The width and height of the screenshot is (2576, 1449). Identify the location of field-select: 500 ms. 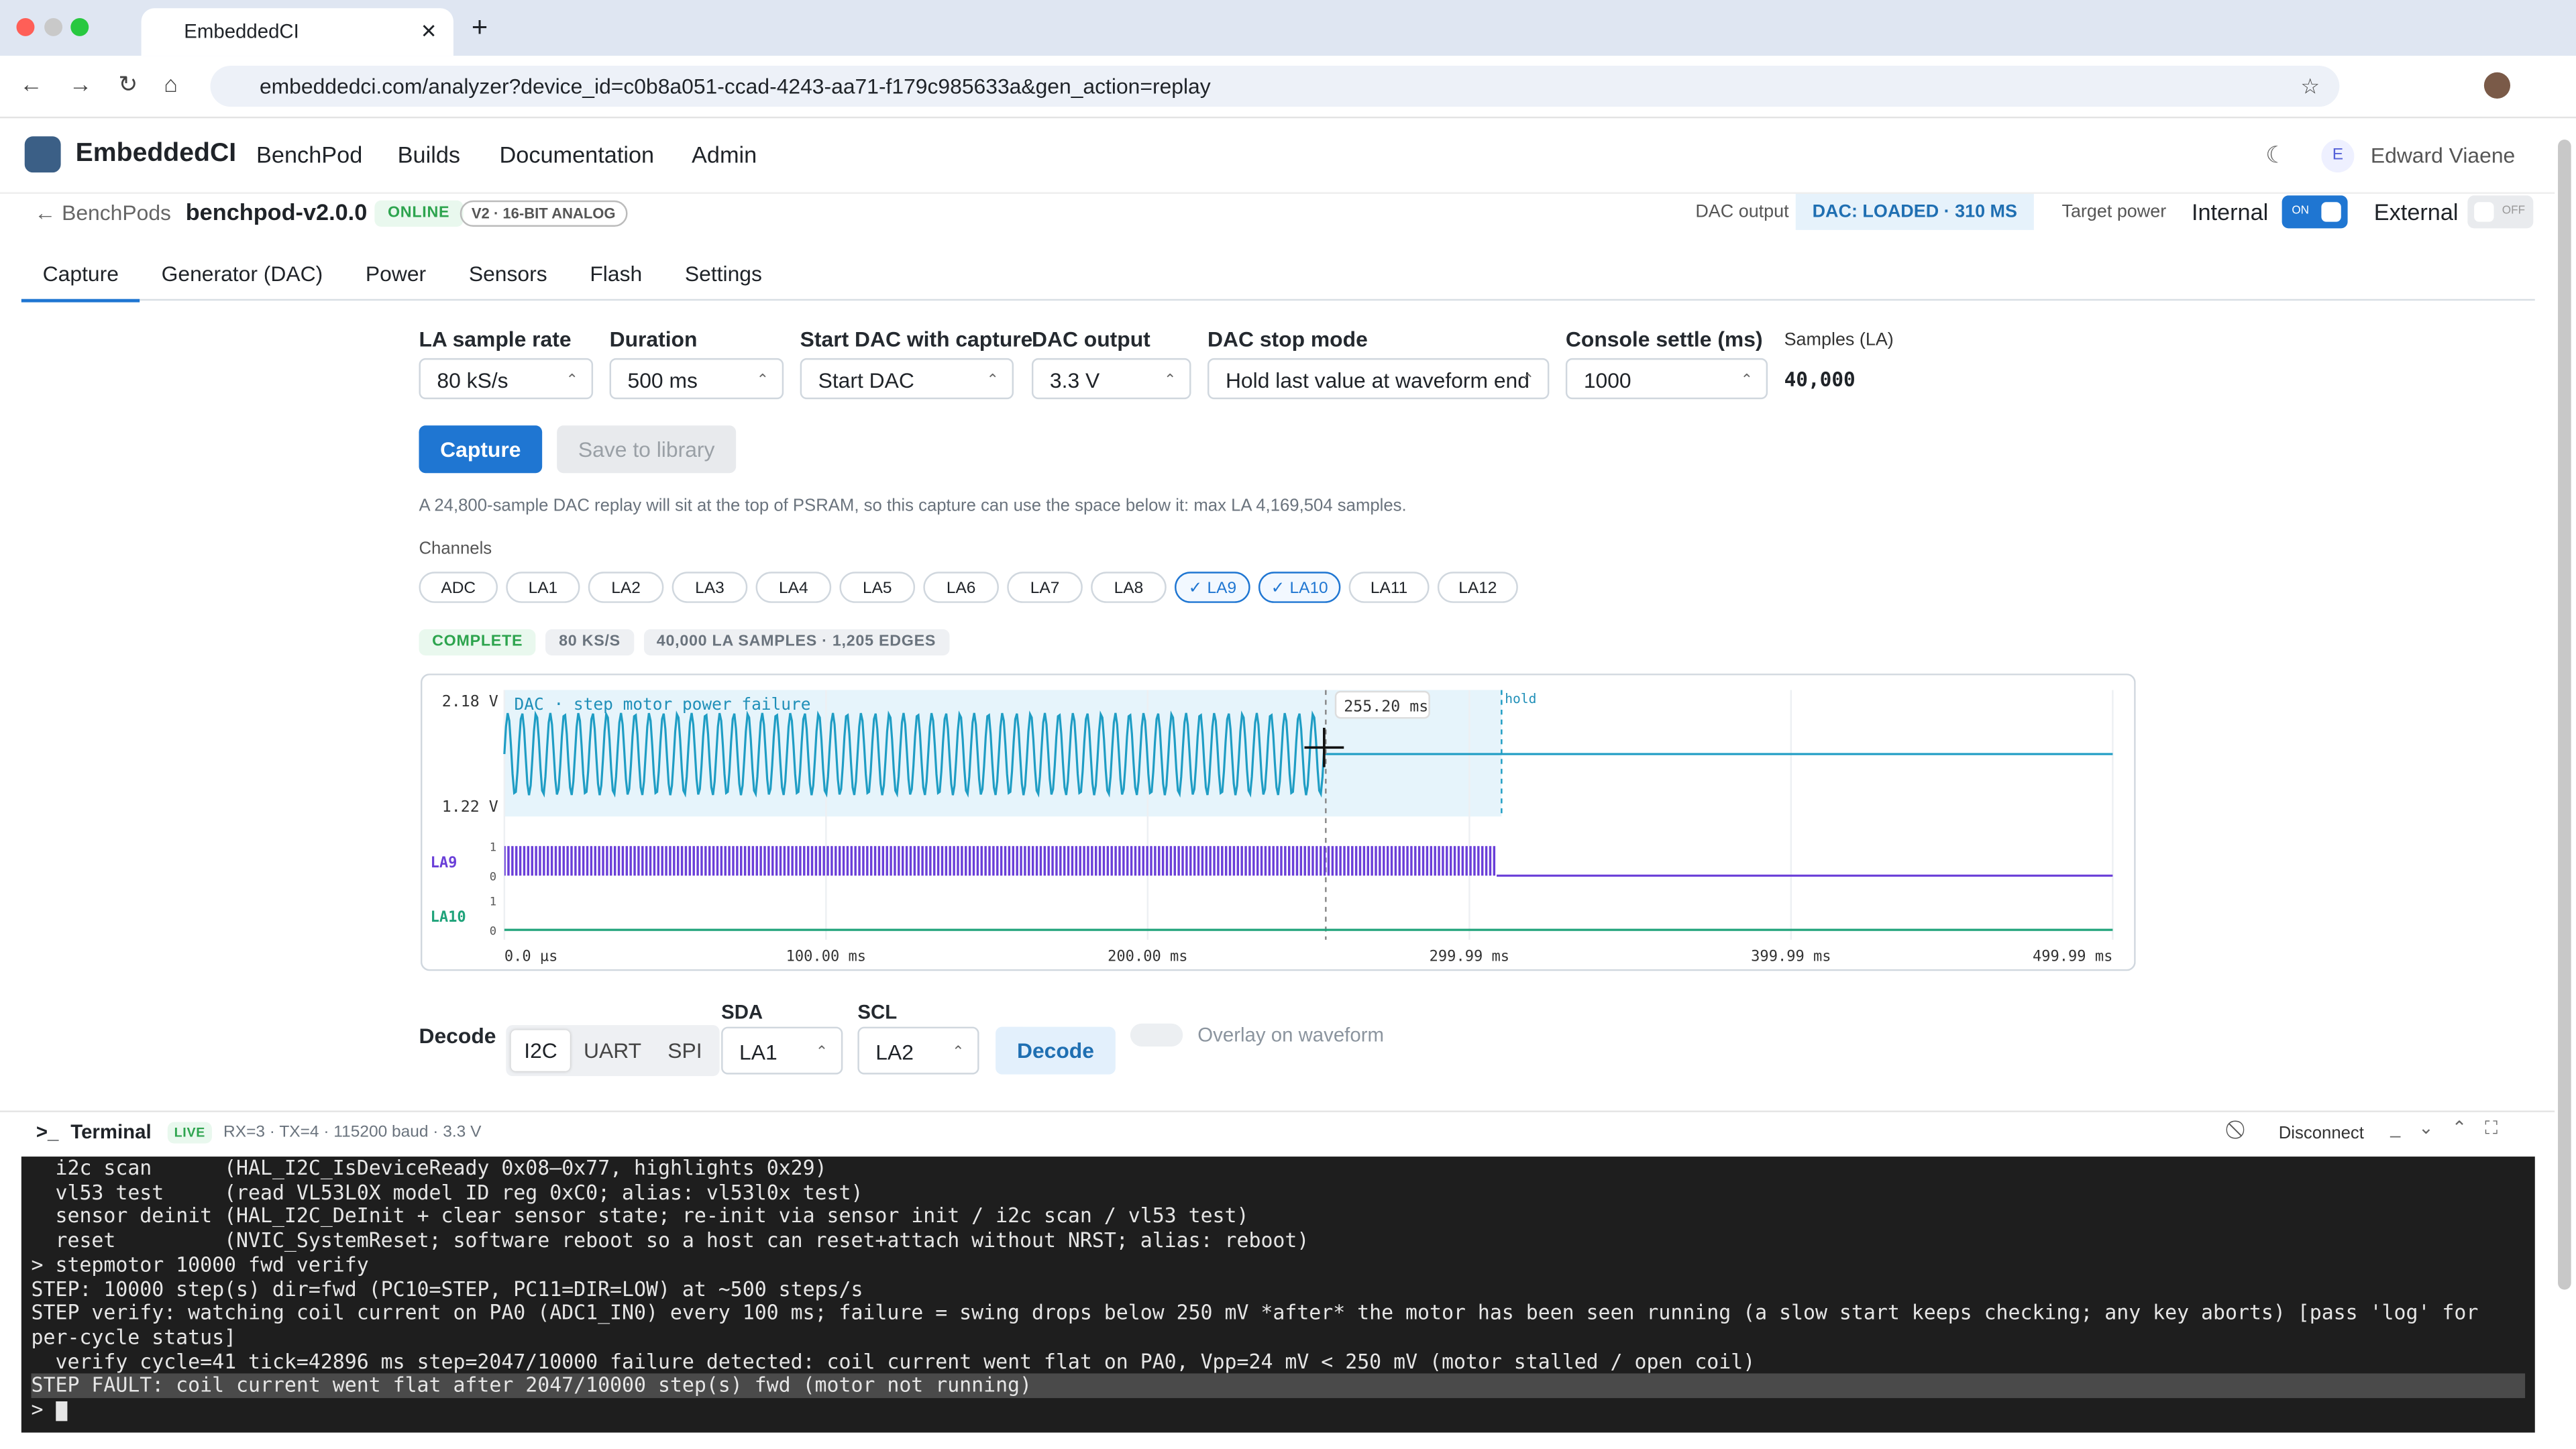
(696, 379).